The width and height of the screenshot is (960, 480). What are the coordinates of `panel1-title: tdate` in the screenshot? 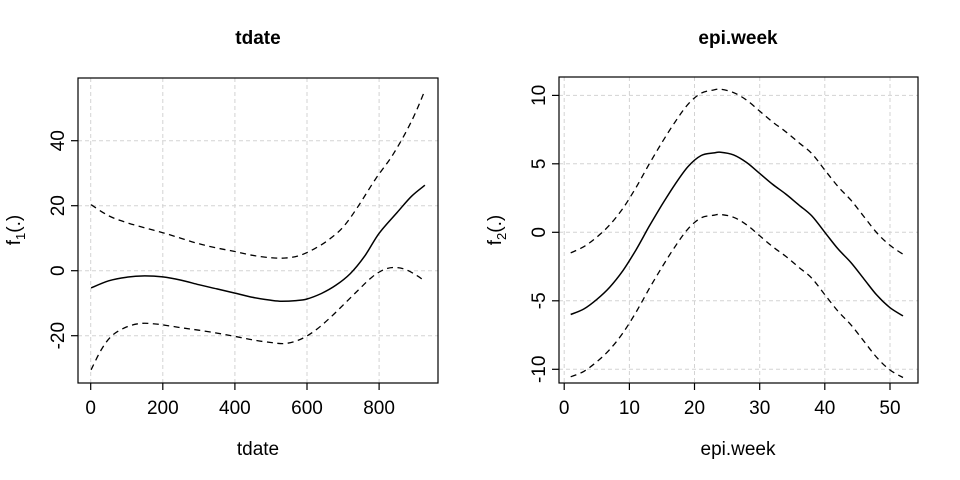 It's located at (258, 38).